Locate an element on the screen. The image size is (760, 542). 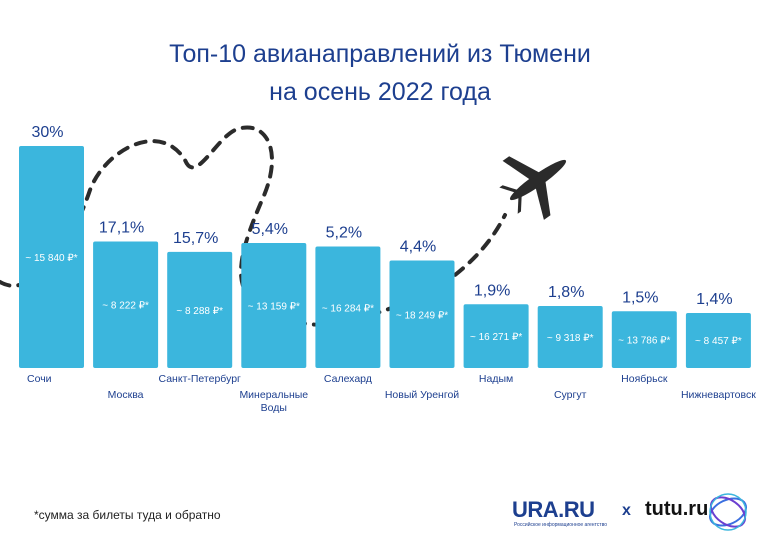
value-label-6: 4,4% is located at coordinates (418, 247).